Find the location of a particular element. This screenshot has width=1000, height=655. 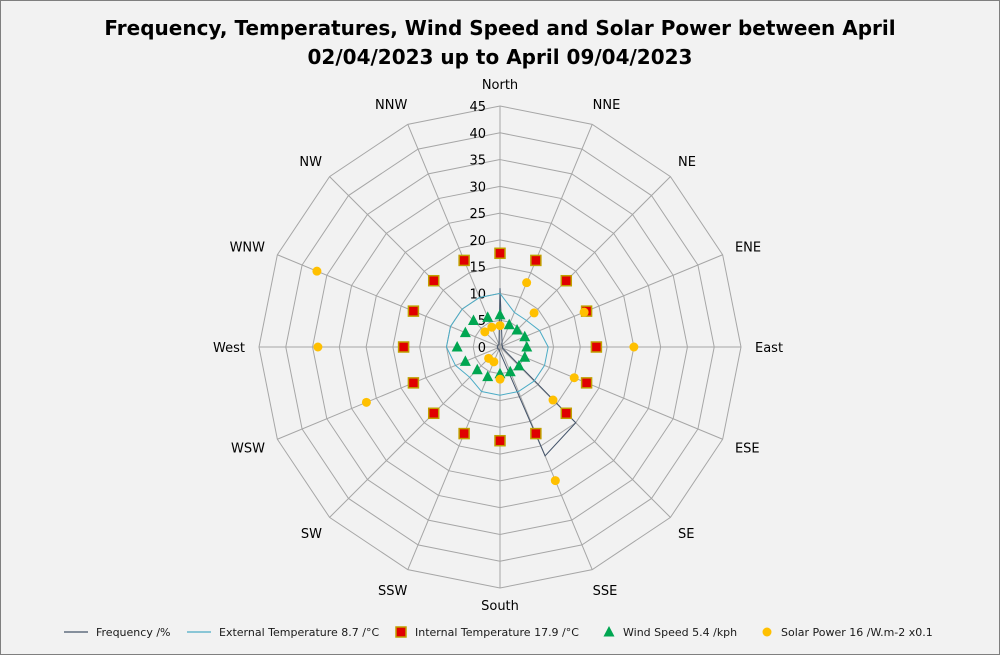

radial-tick-label: 5 is located at coordinates (482, 321).